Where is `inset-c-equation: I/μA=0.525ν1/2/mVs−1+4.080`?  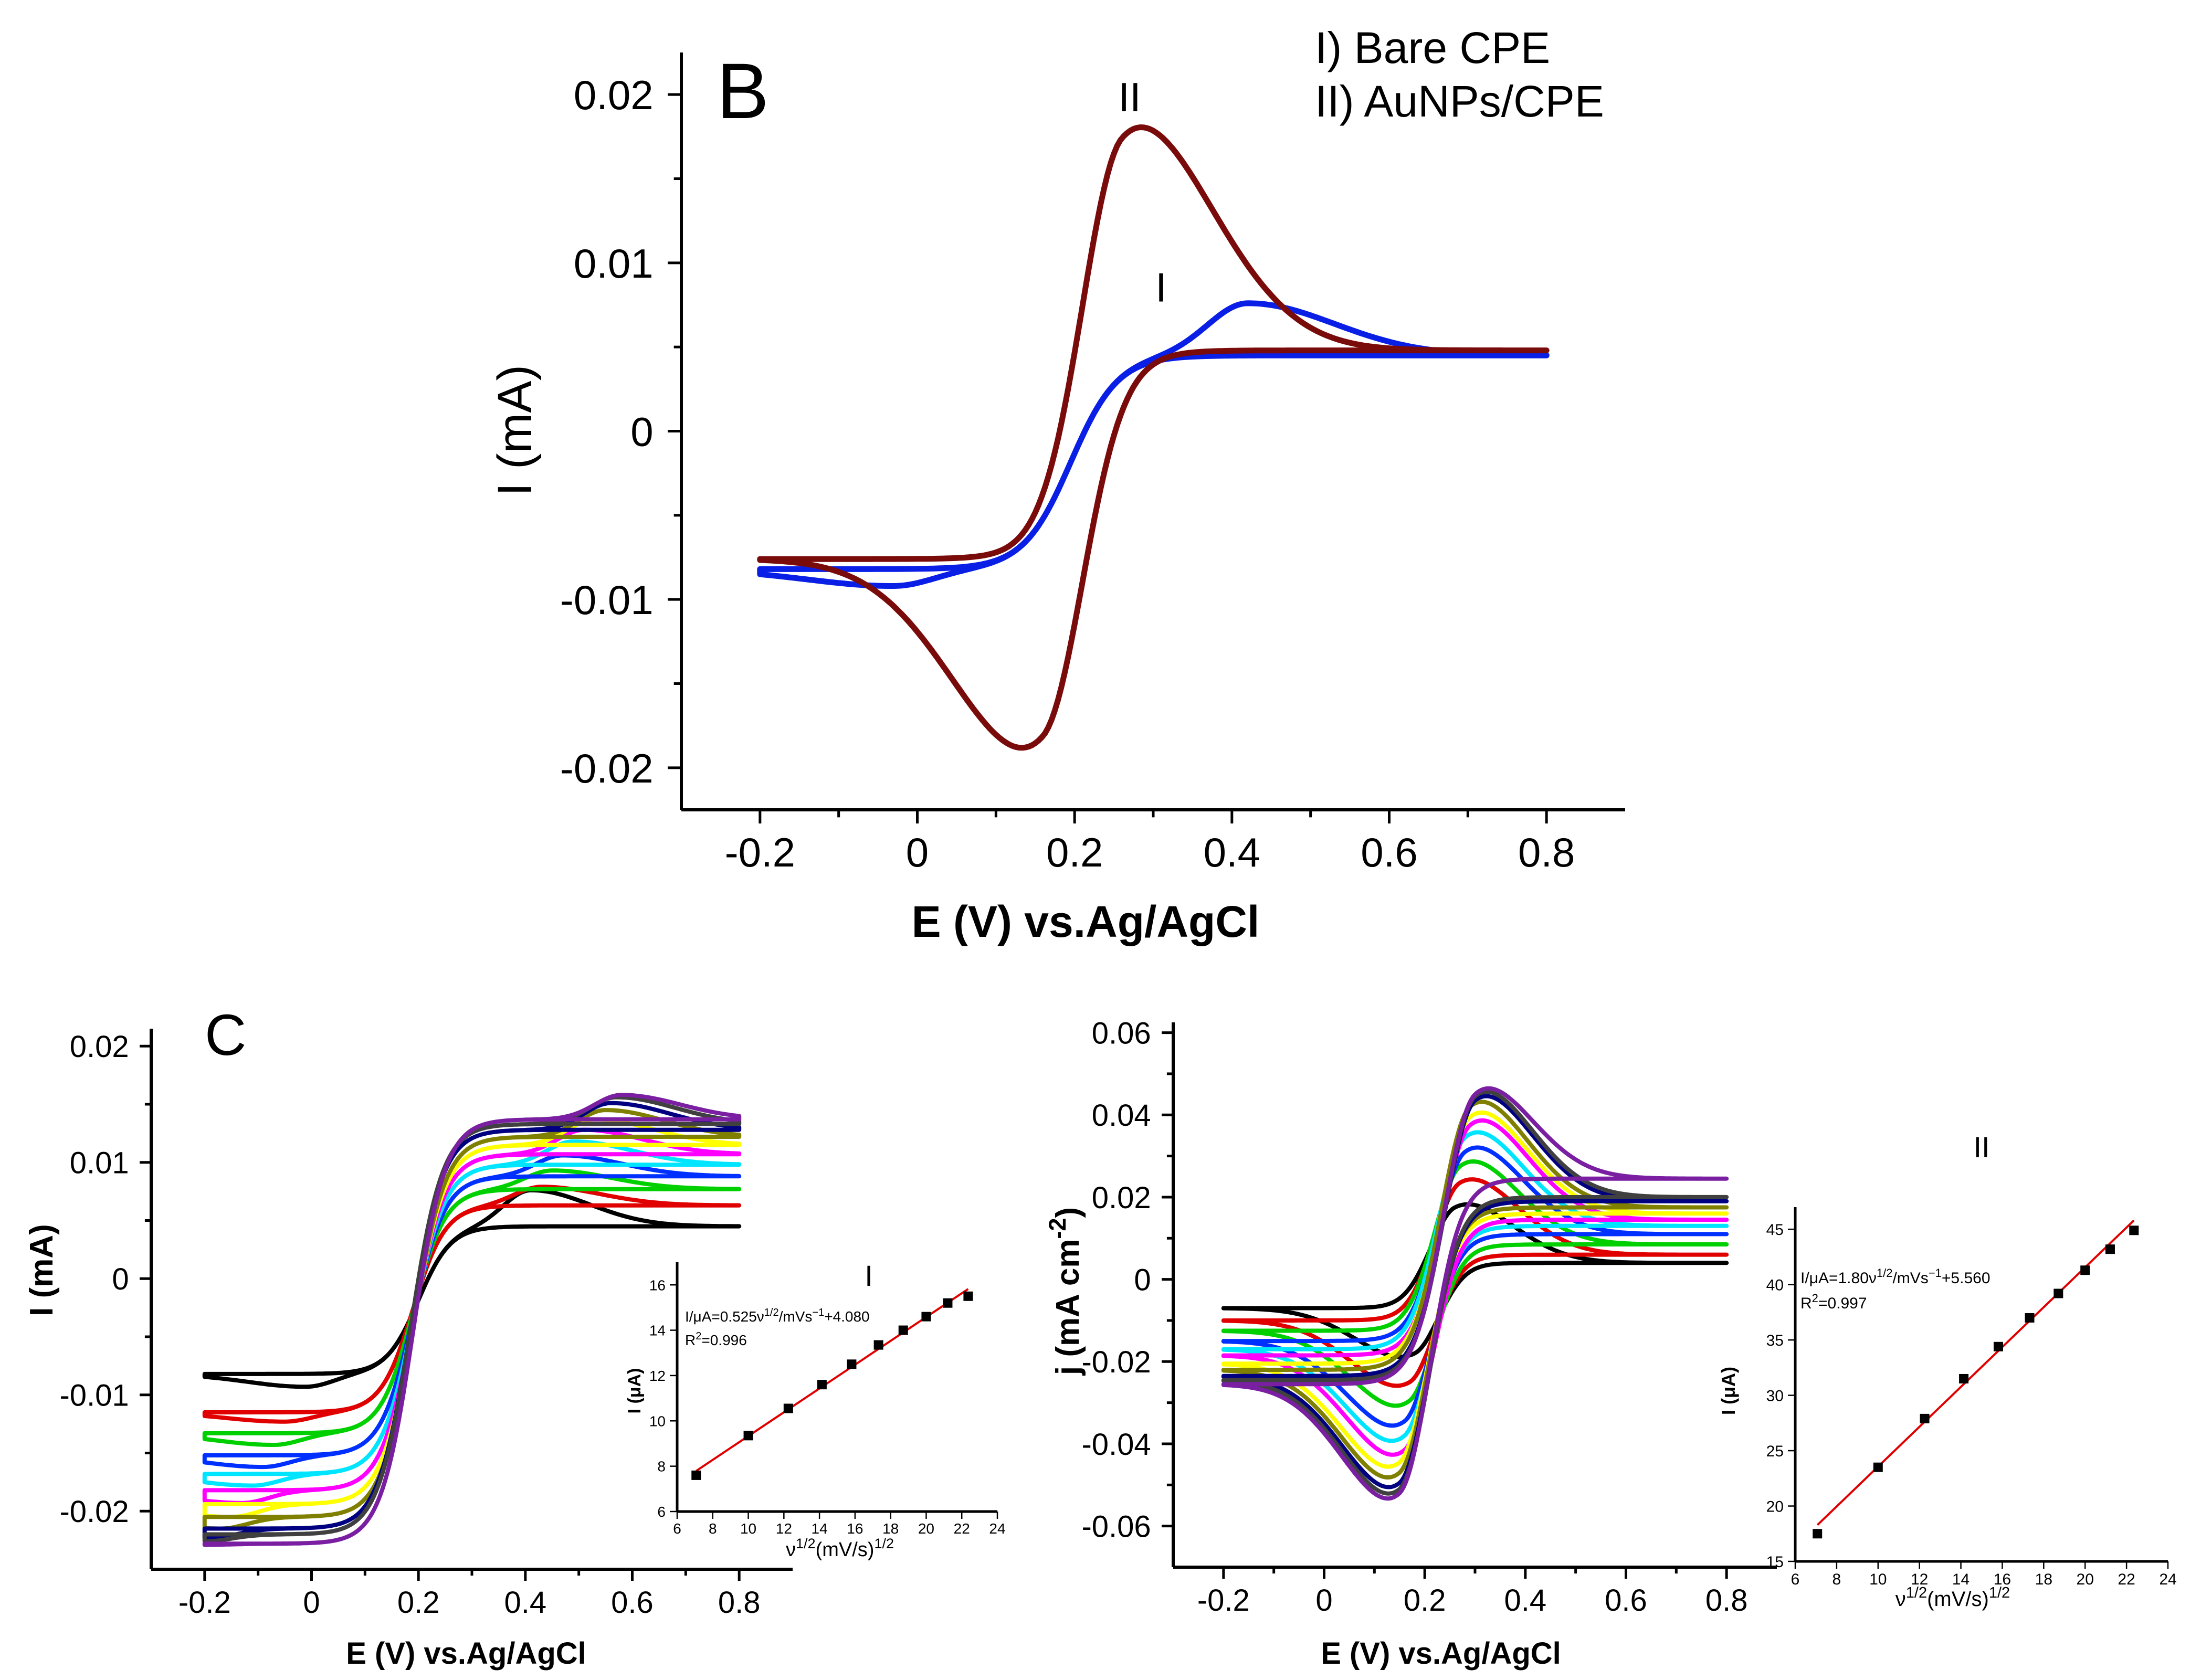
inset-c-equation: I/μA=0.525ν1/2/mVs−1+4.080 is located at coordinates (777, 1316).